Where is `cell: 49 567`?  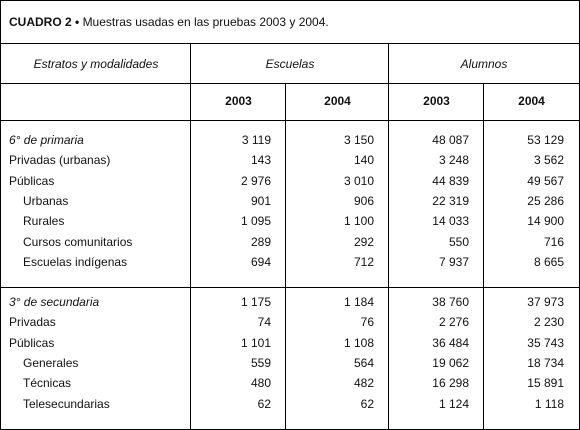 cell: 49 567 is located at coordinates (545, 180).